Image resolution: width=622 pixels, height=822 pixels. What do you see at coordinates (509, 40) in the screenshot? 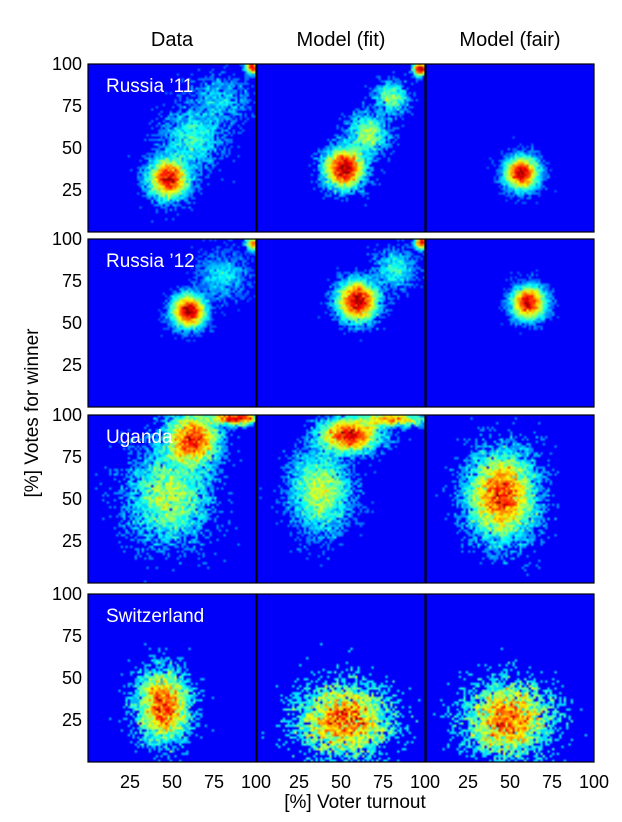
I see `column-title: Model (fair)` at bounding box center [509, 40].